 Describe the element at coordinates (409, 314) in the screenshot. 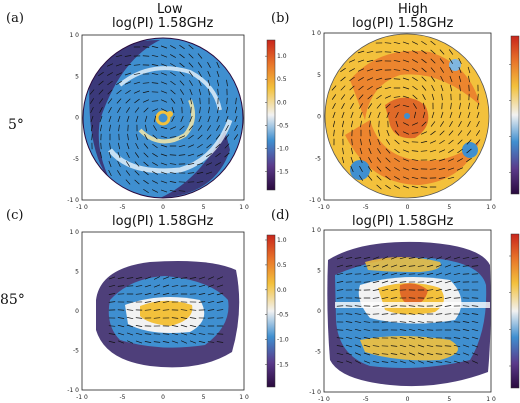

I see `panel-d-map` at that location.